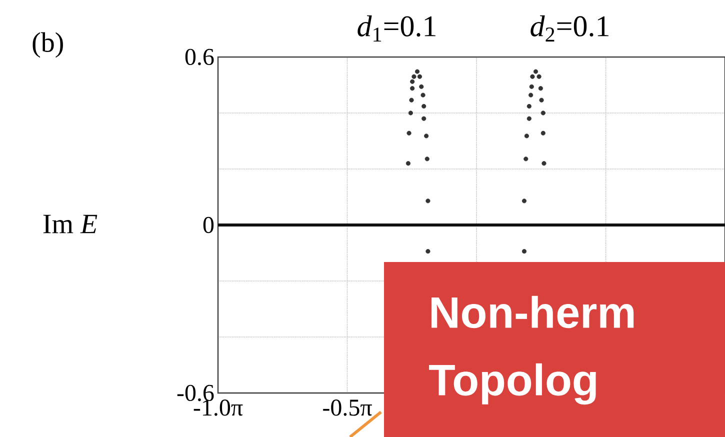 This screenshot has height=437, width=725. What do you see at coordinates (195, 393) in the screenshot?
I see `y-tick-label: -0.6` at bounding box center [195, 393].